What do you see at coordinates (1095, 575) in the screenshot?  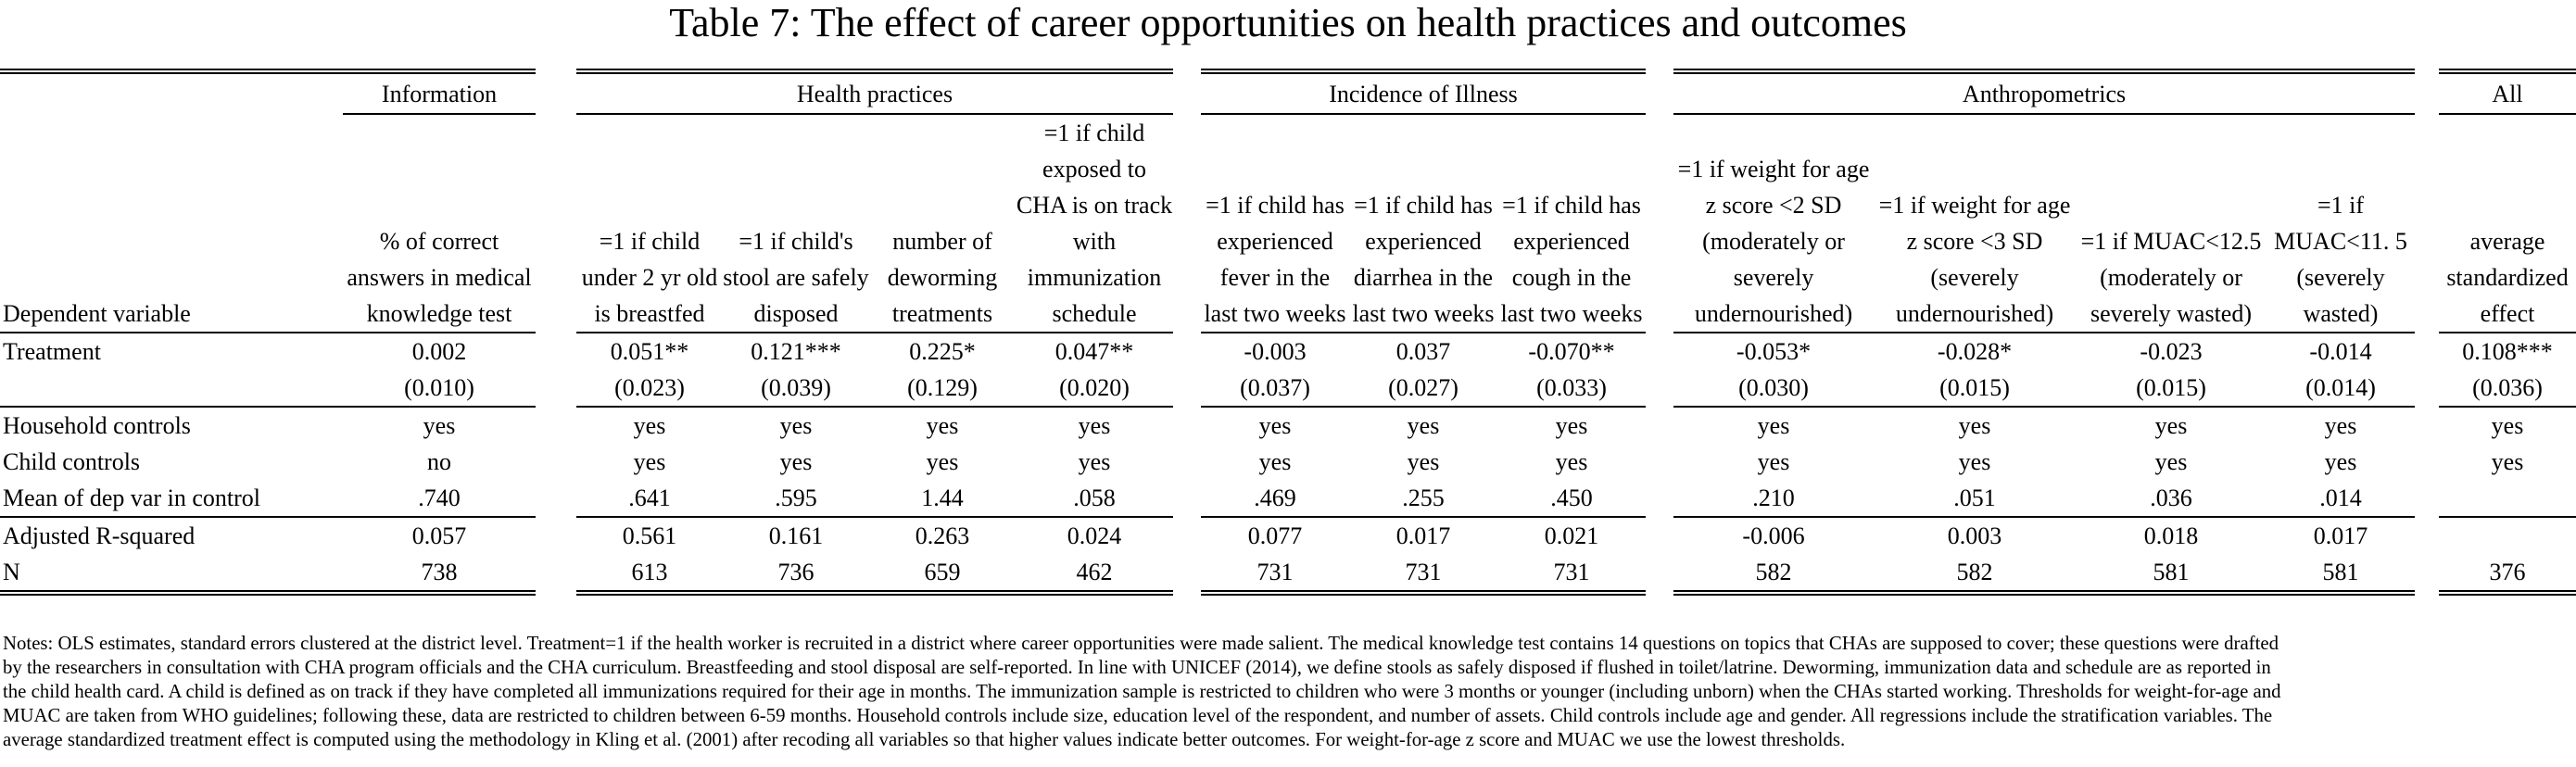 I see `table-cell: 462` at bounding box center [1095, 575].